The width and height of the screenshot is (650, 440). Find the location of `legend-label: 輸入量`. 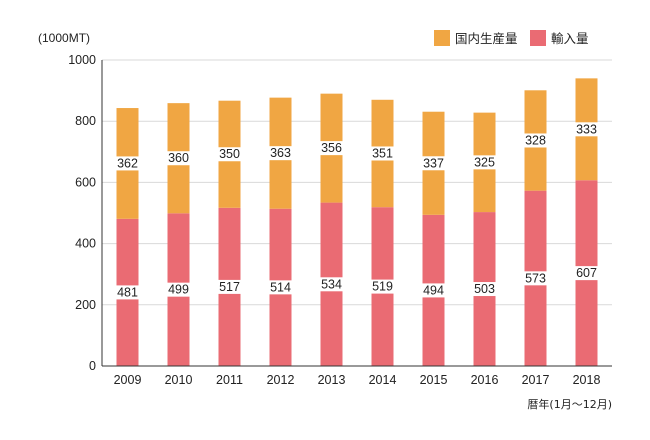

legend-label: 輸入量 is located at coordinates (570, 38).